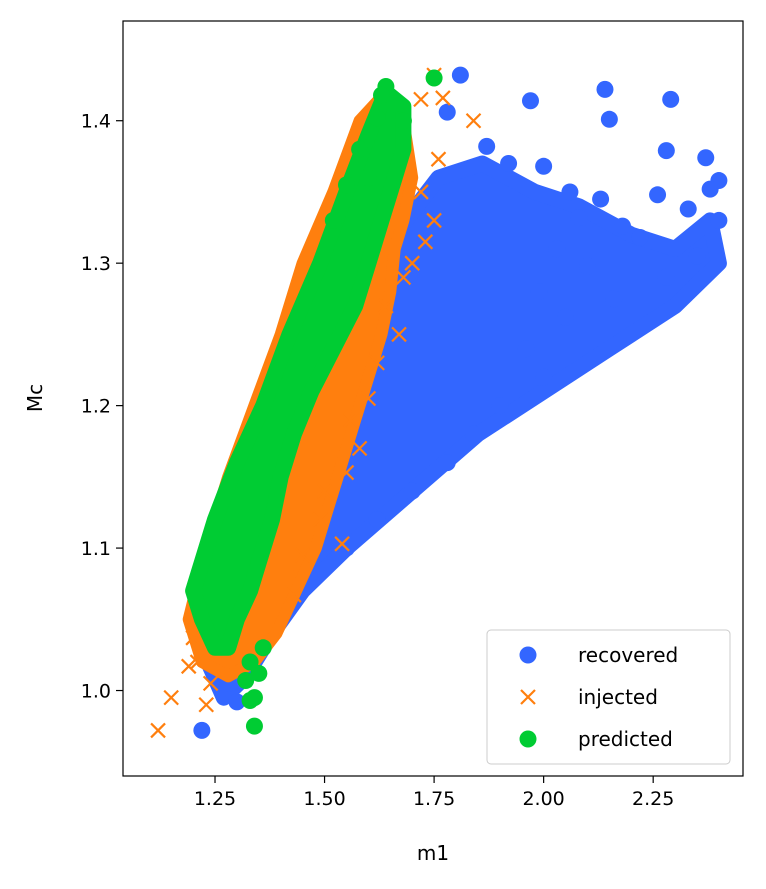  I want to click on x-axis: 1.25 1.50 1.75 2.00 2.25, so click(434, 793).